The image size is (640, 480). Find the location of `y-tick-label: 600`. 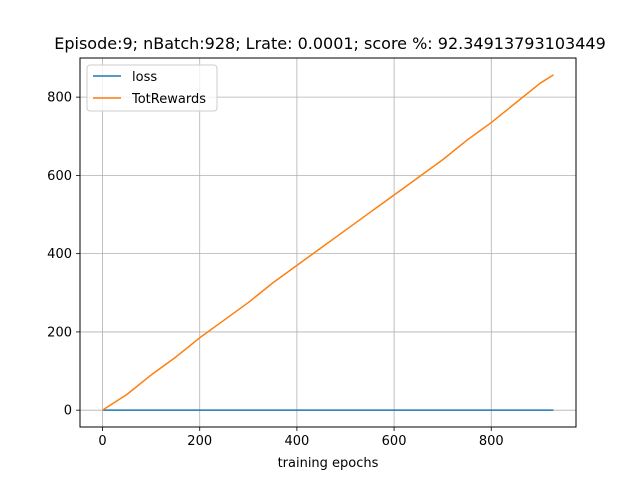

y-tick-label: 600 is located at coordinates (59, 176).